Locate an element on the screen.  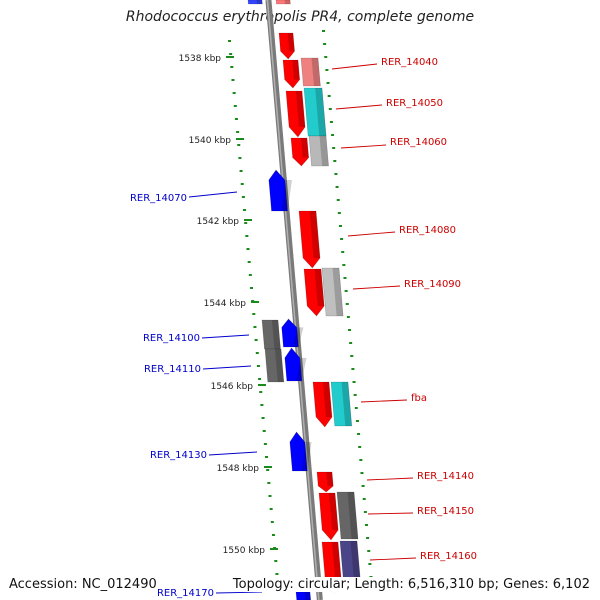
gene-label: RER_14100 is located at coordinates (171, 338).